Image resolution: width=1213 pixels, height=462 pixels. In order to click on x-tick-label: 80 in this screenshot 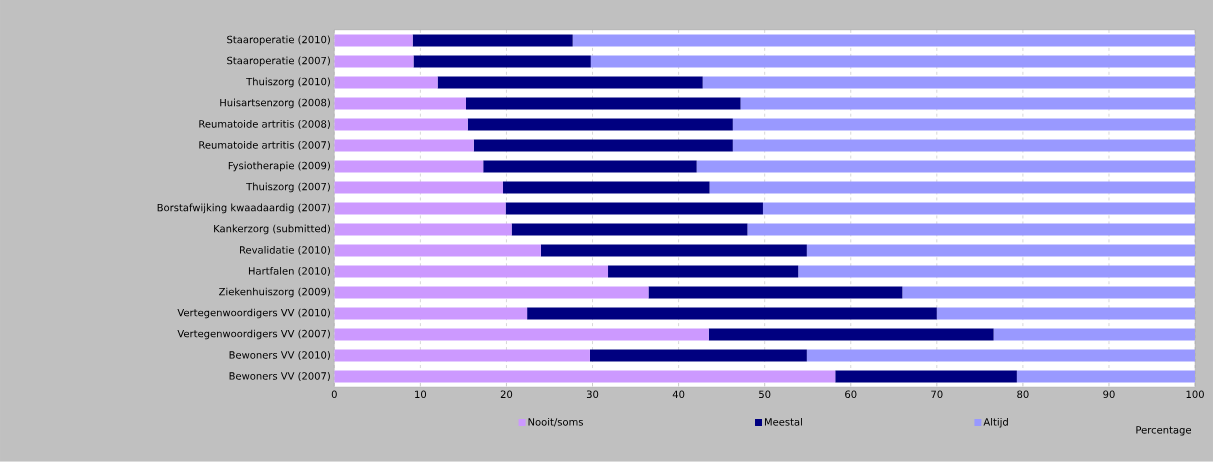, I will do `click(1023, 394)`.